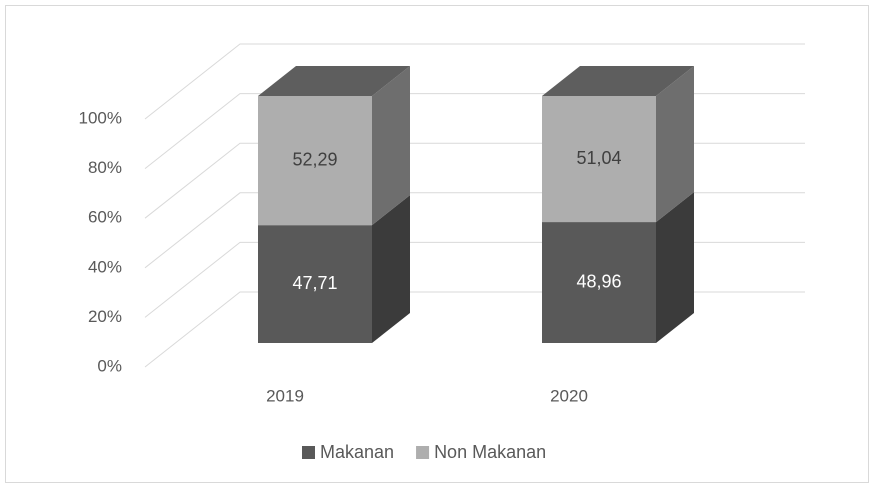 The image size is (874, 487). I want to click on value-label: 51,04, so click(598, 158).